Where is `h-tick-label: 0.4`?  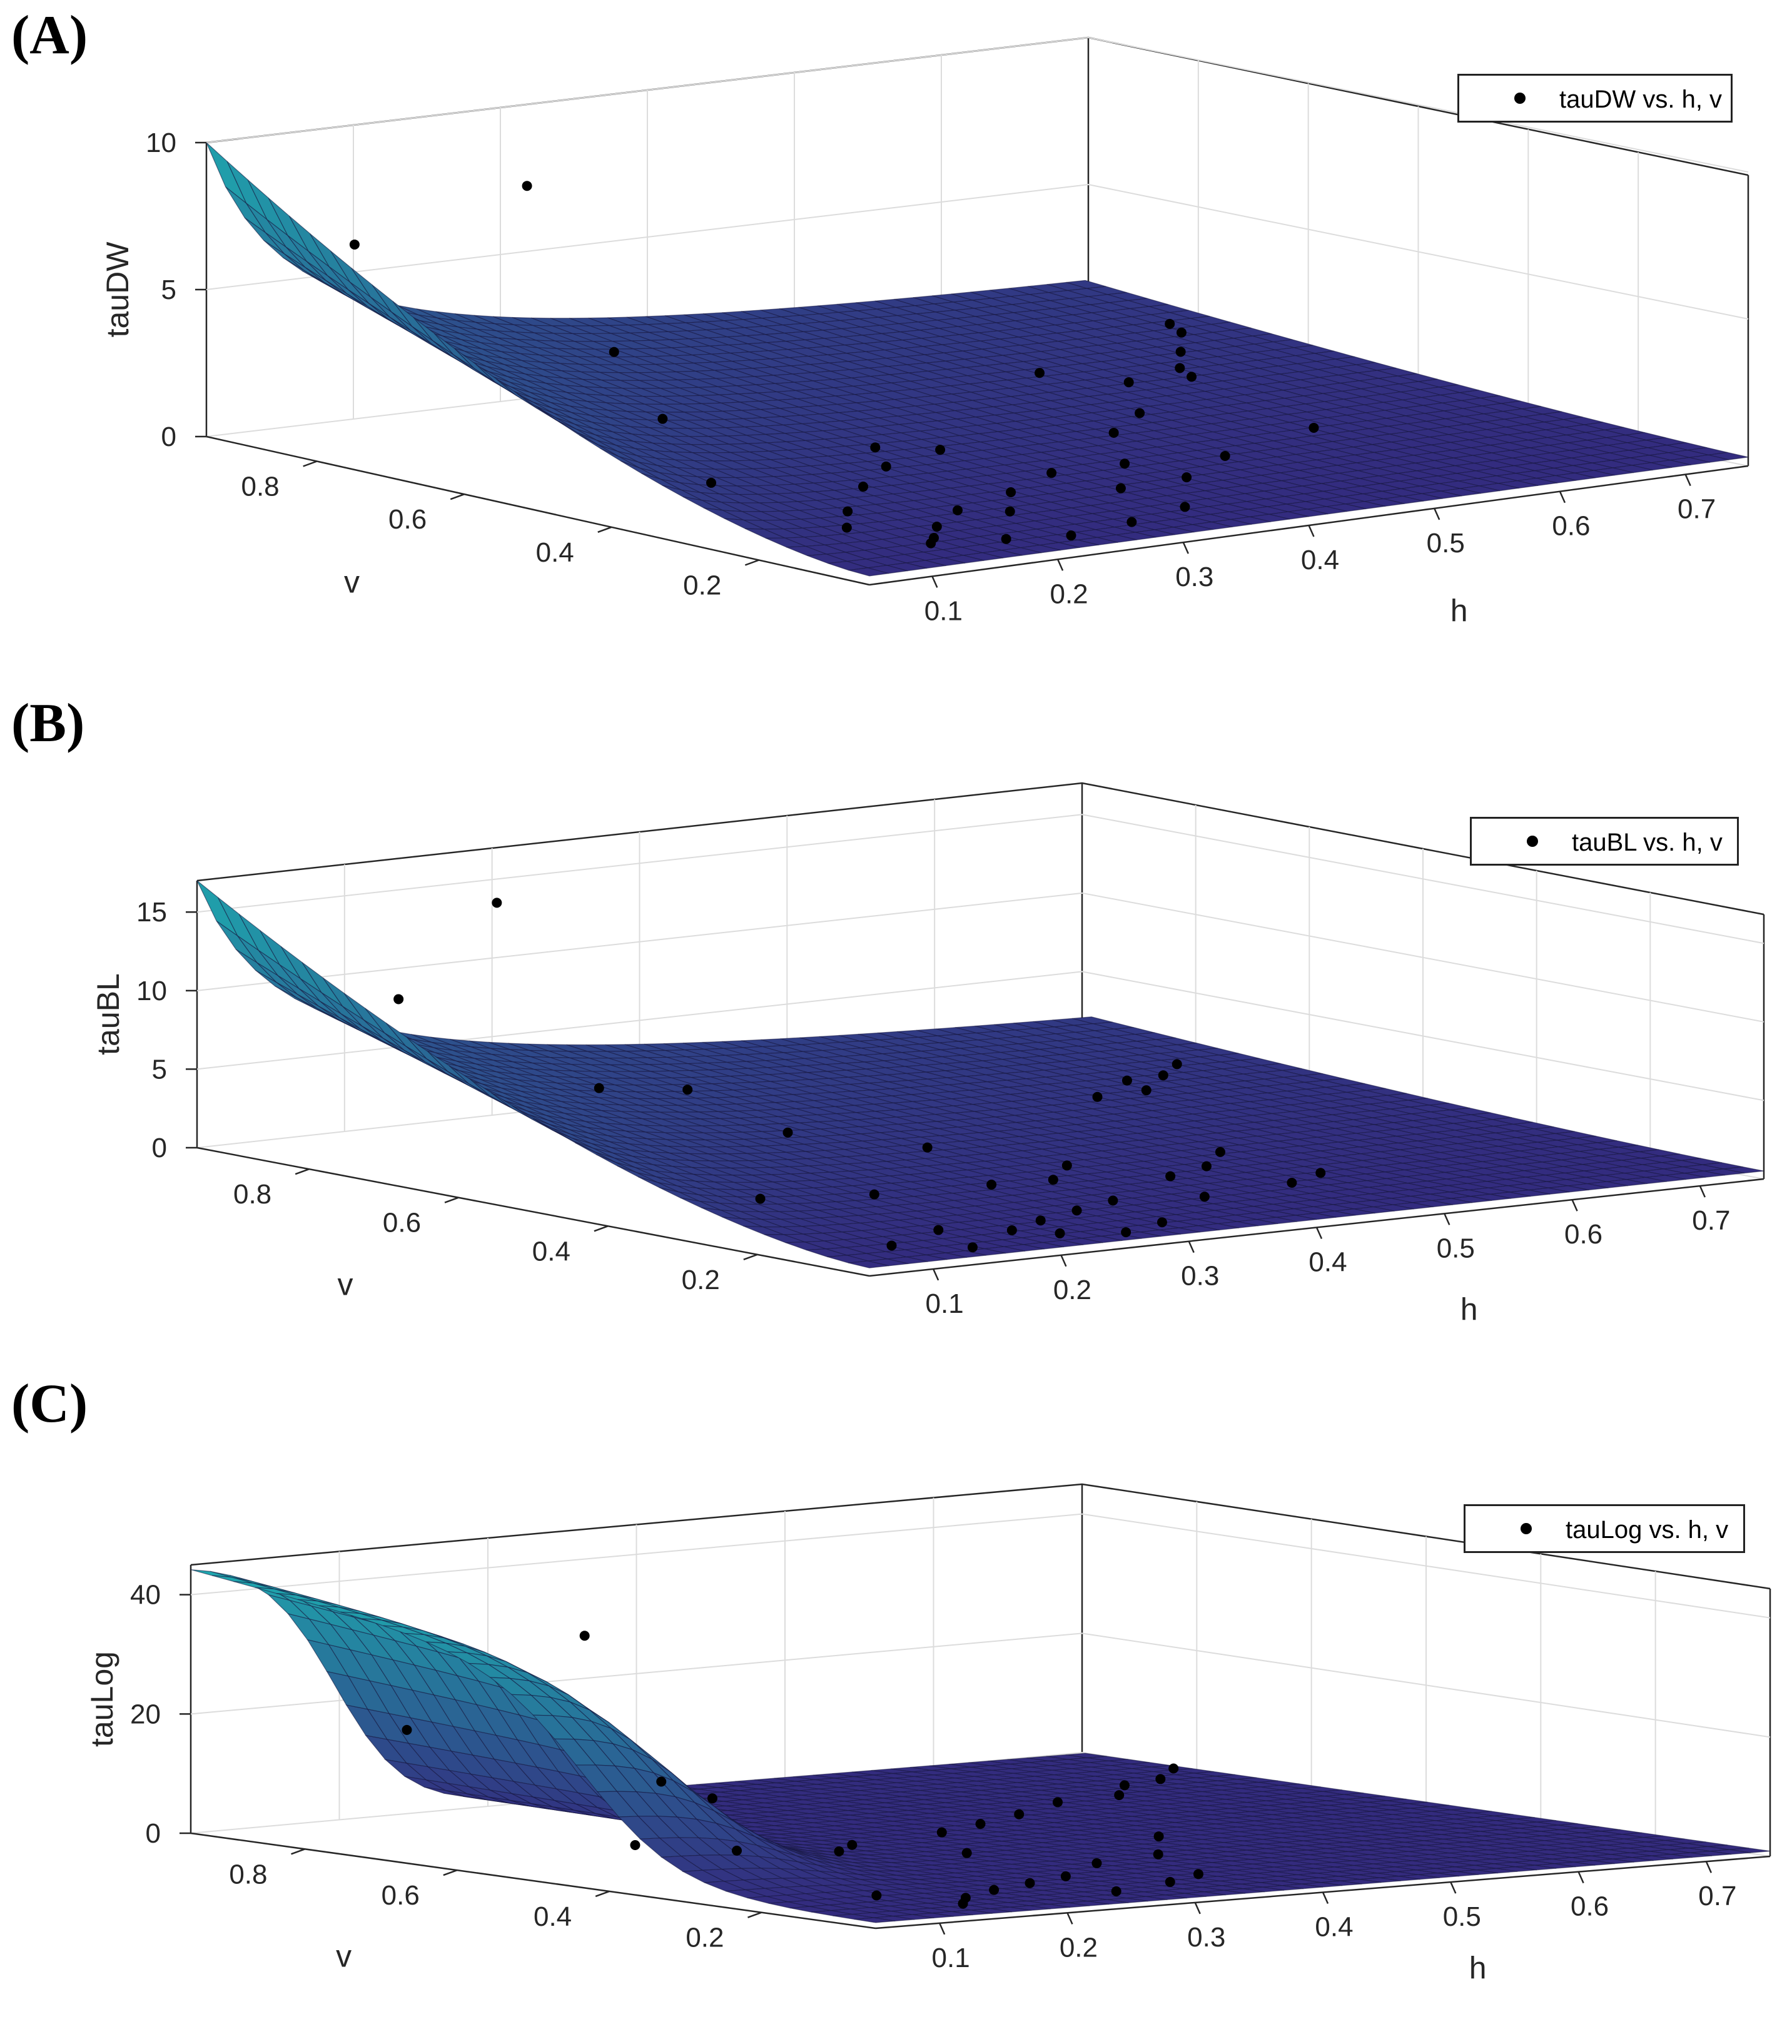 h-tick-label: 0.4 is located at coordinates (1328, 1263).